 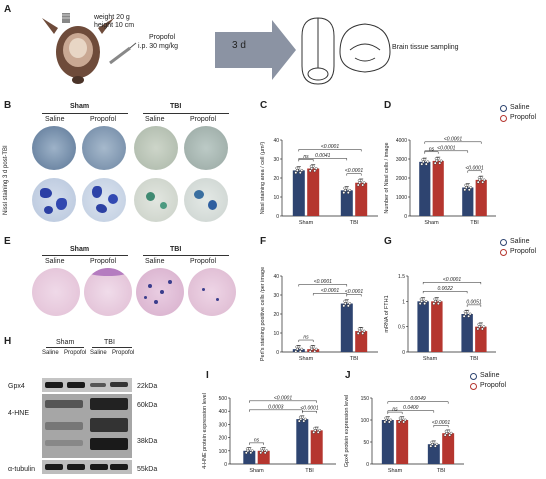 I want to click on panel-f-label: F, so click(x=263, y=241).